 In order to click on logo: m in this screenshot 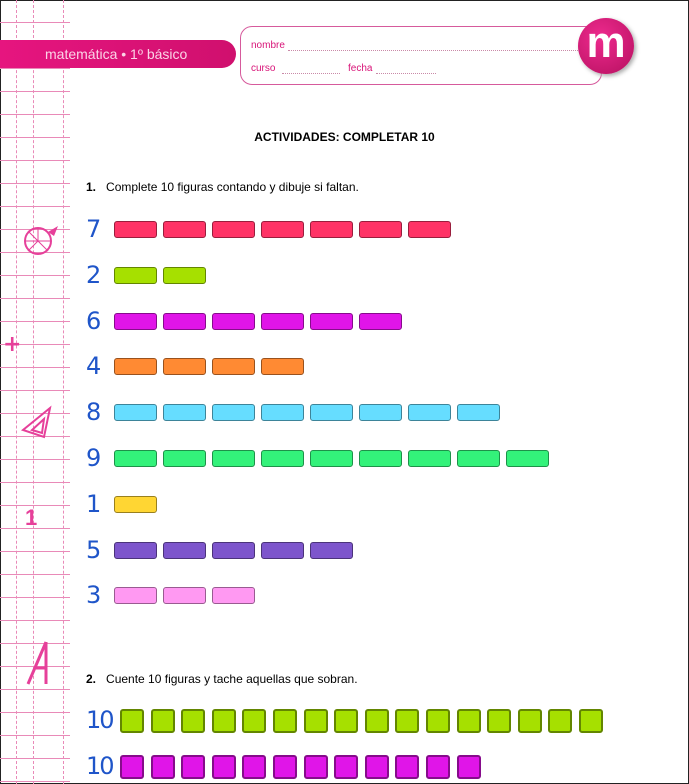, I will do `click(606, 46)`.